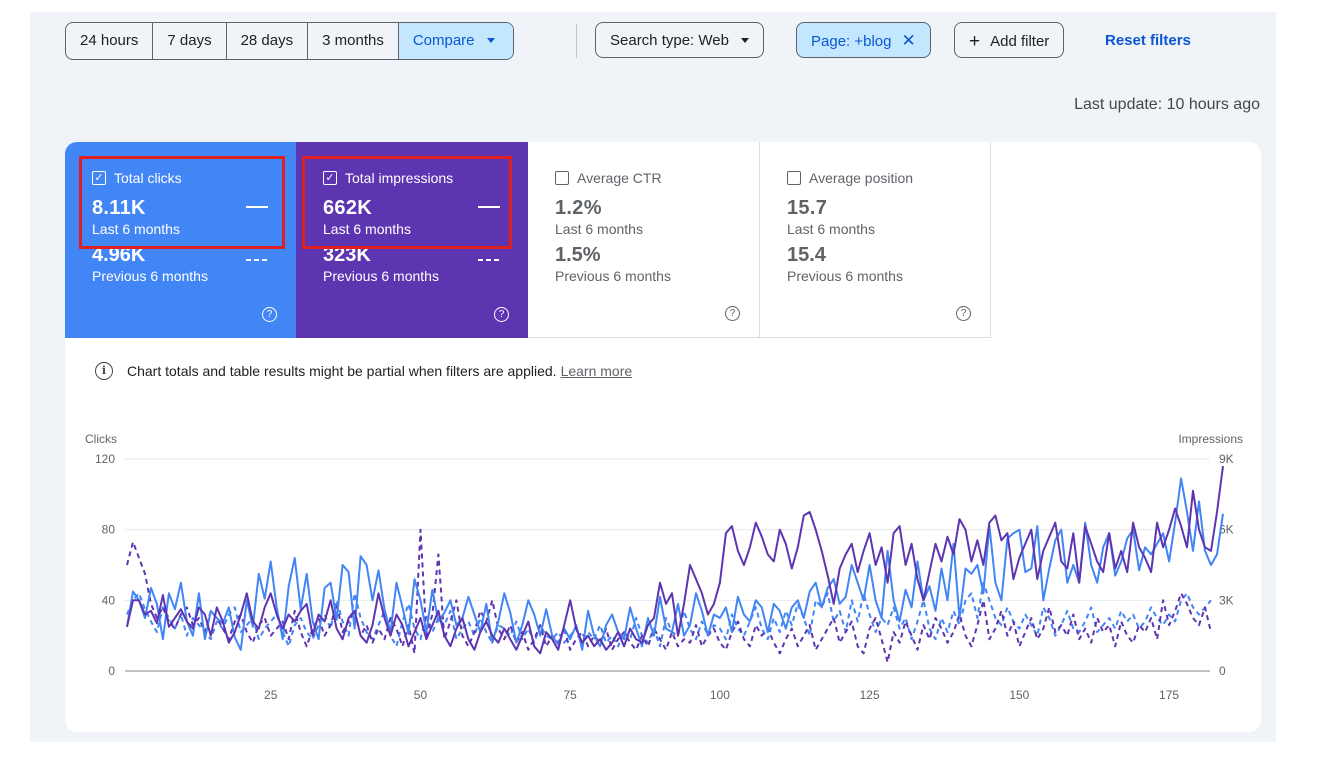 This screenshot has width=1318, height=760. Describe the element at coordinates (1222, 671) in the screenshot. I see `y-right-tick-label: 0` at that location.